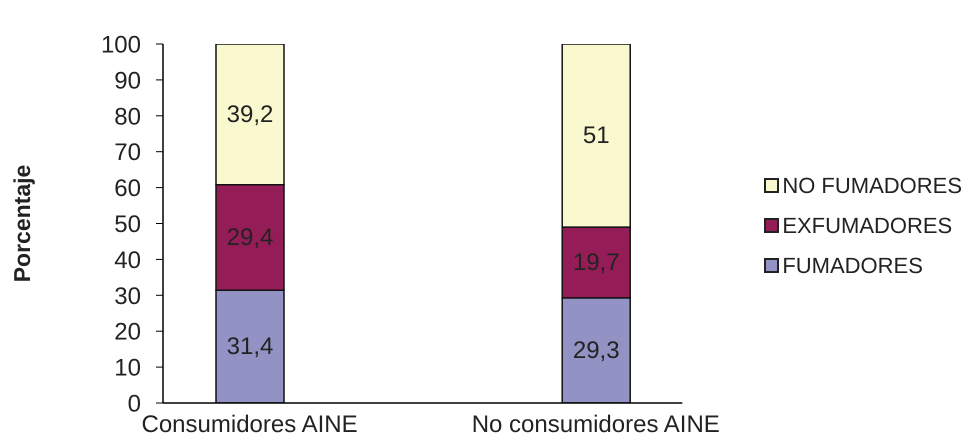 Image resolution: width=968 pixels, height=443 pixels. Describe the element at coordinates (250, 237) in the screenshot. I see `data-label: 29,4` at that location.